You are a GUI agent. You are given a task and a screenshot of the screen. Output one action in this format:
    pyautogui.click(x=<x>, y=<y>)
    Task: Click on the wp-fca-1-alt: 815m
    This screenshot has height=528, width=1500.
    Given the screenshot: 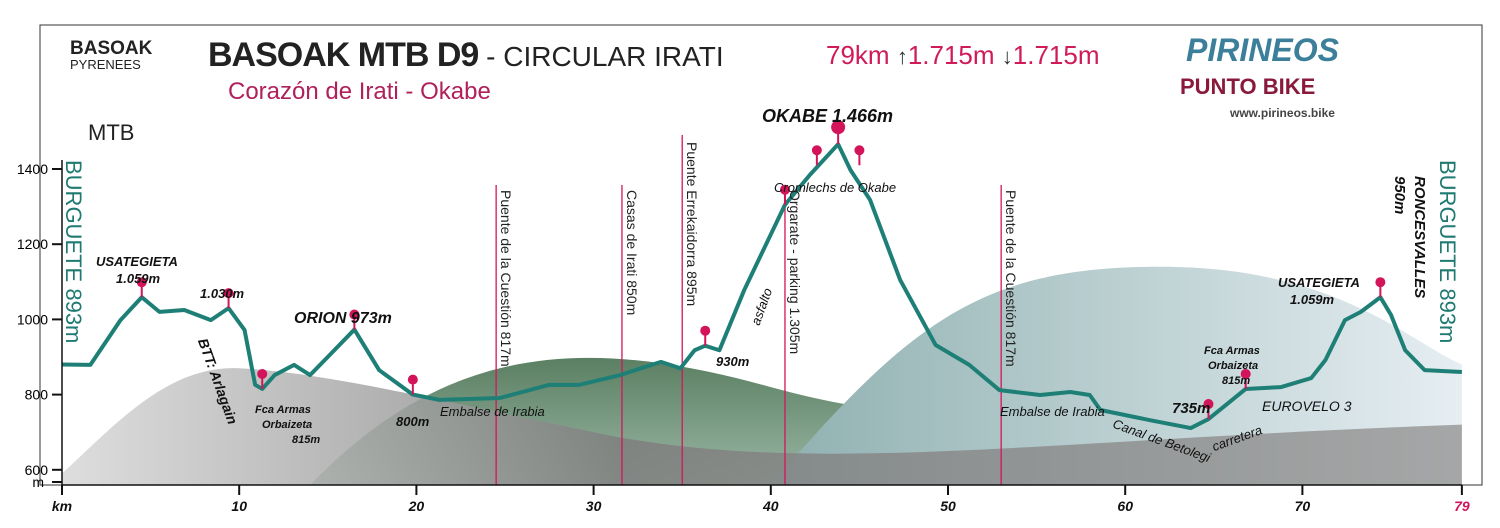 What is the action you would take?
    pyautogui.click(x=306, y=440)
    